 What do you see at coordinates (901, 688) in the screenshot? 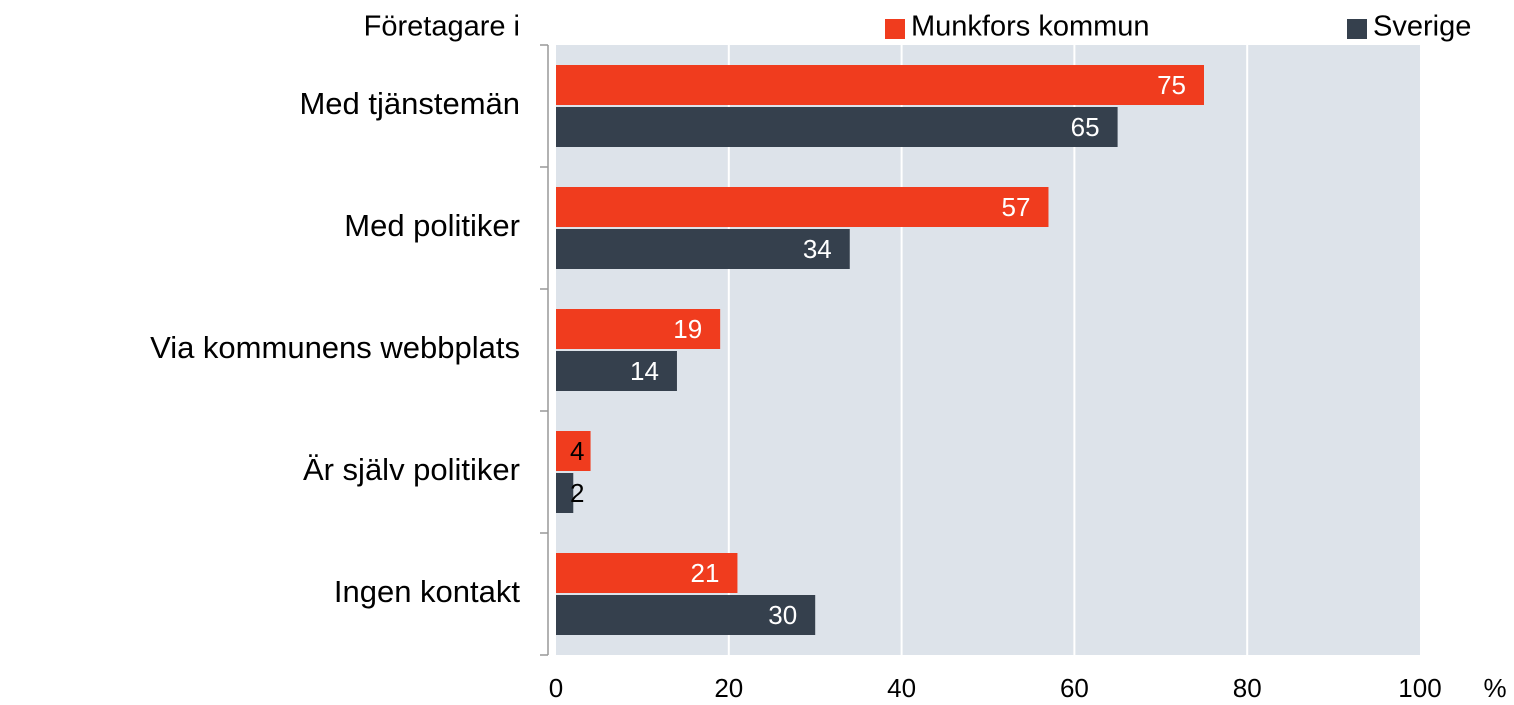
I see `x-tick-label: 40` at bounding box center [901, 688].